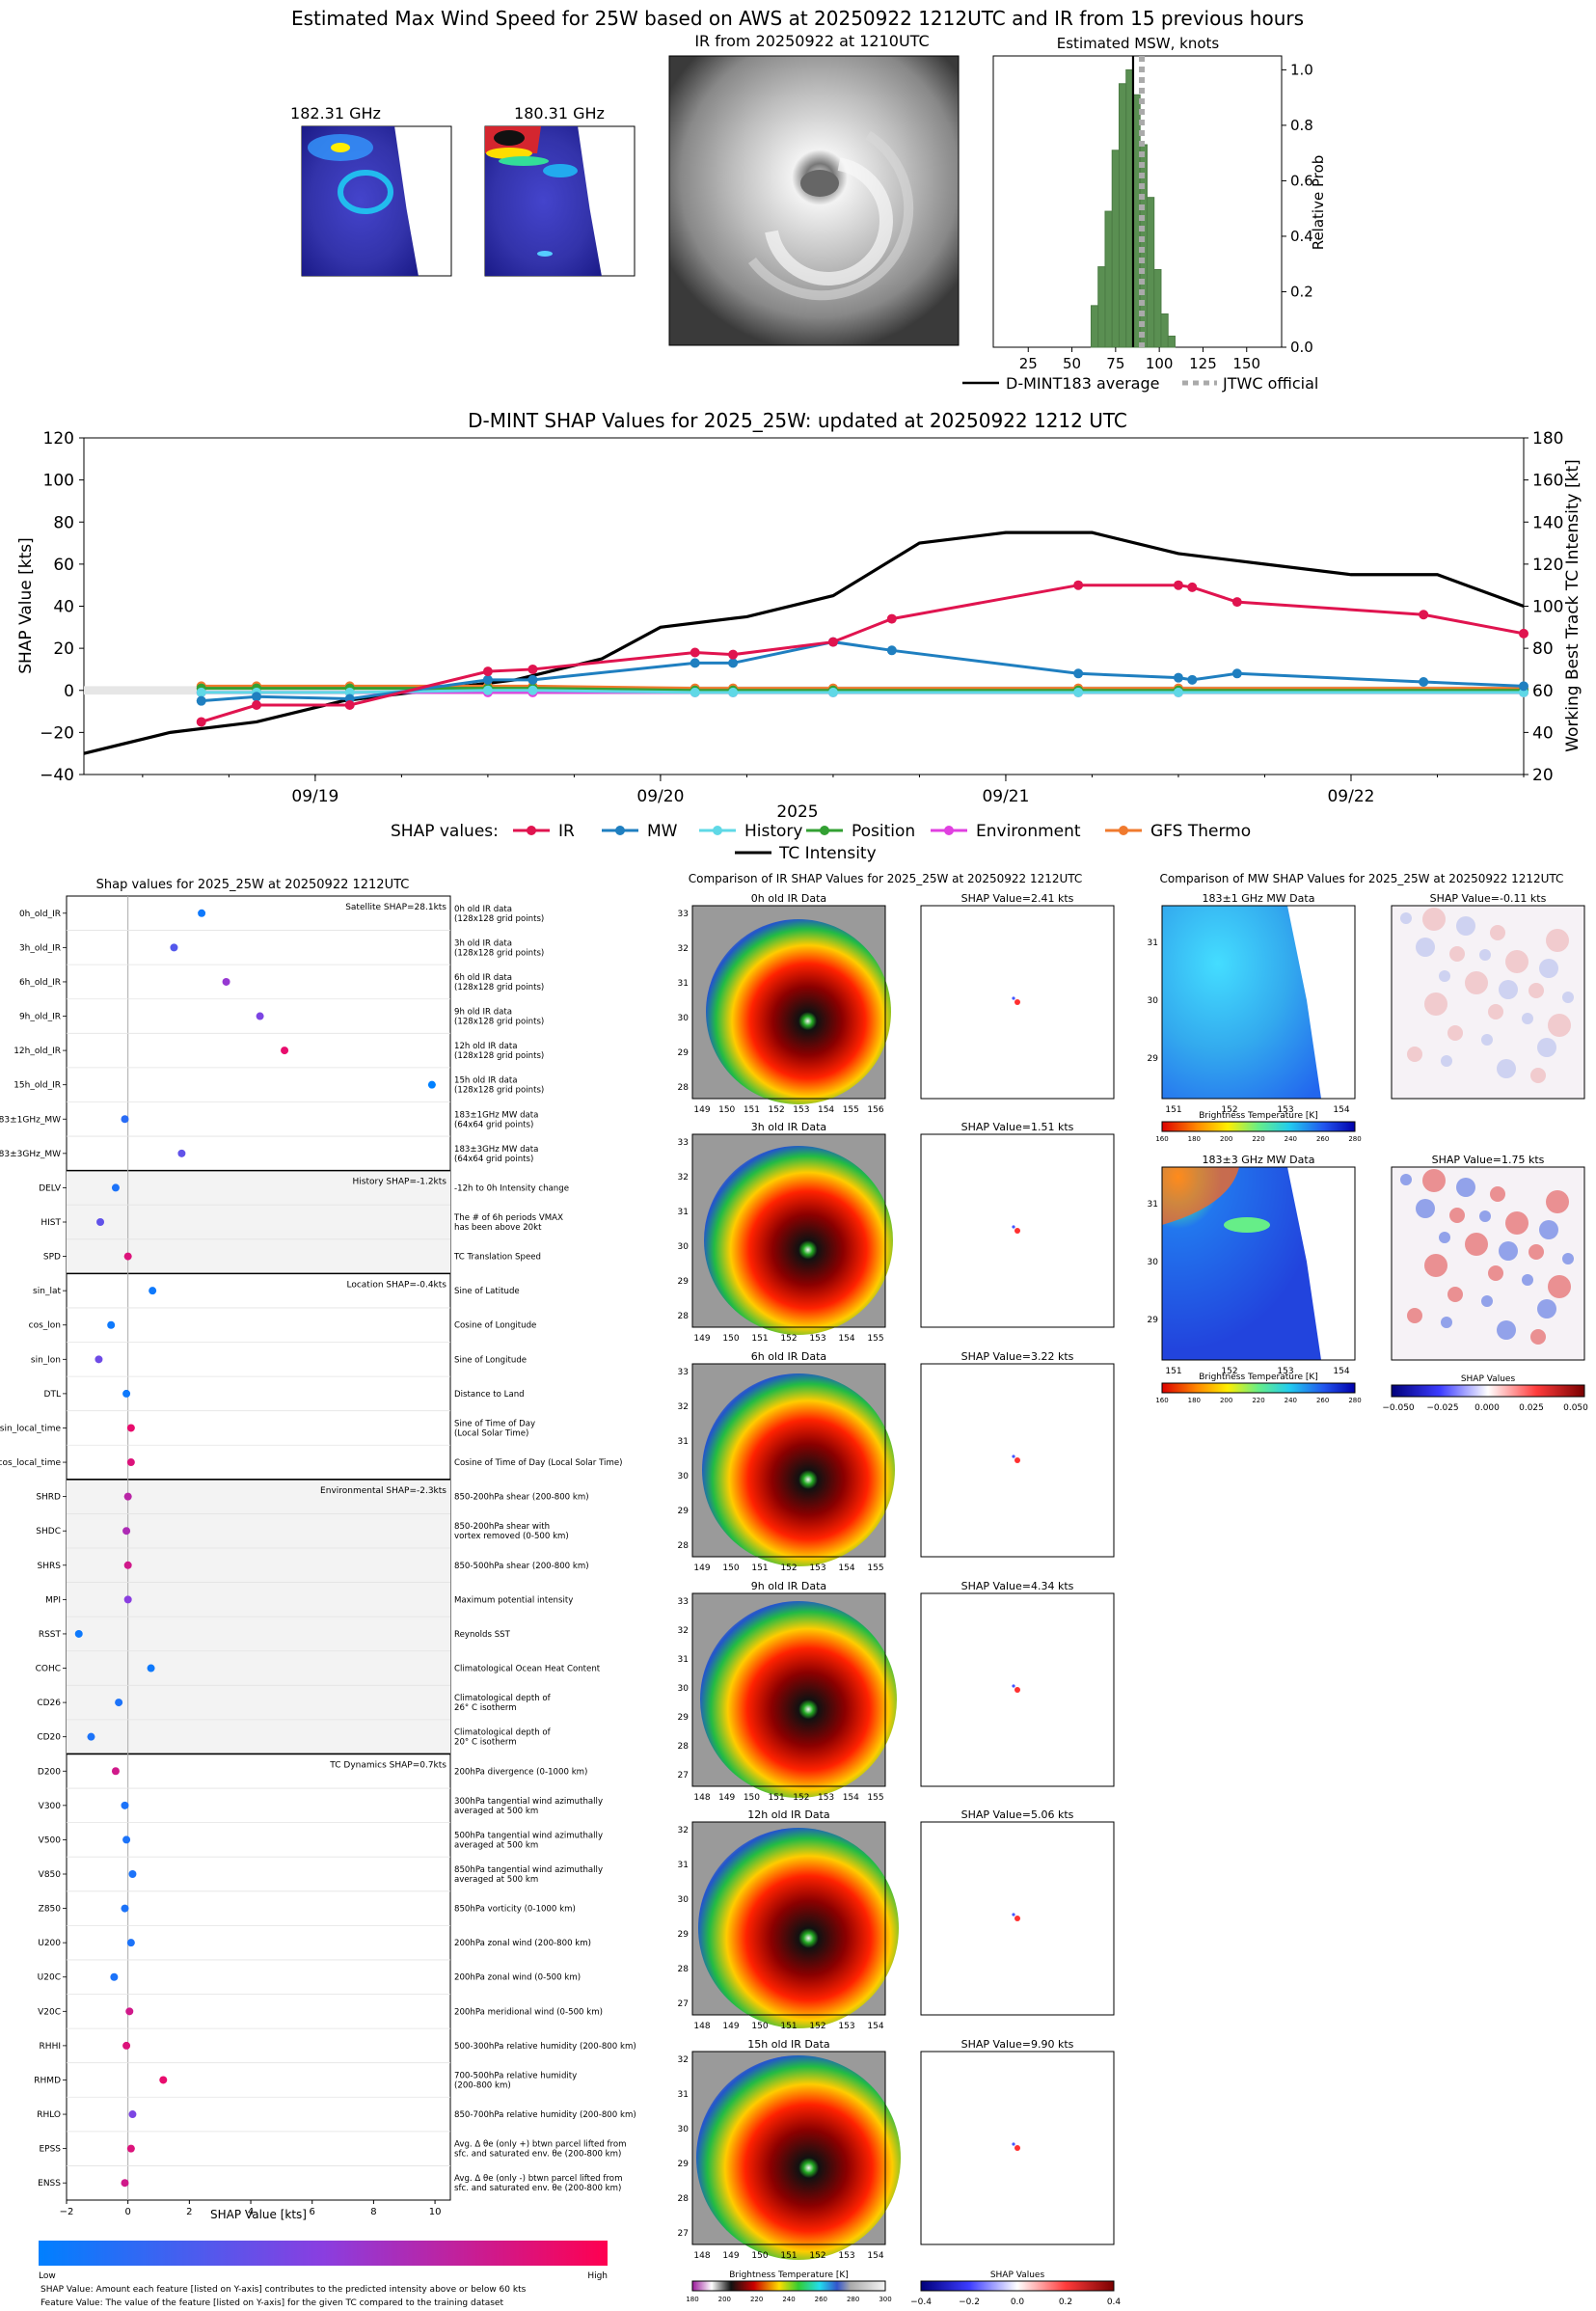  What do you see at coordinates (1291, 1139) in the screenshot?
I see `mw-bt-tick: 240` at bounding box center [1291, 1139].